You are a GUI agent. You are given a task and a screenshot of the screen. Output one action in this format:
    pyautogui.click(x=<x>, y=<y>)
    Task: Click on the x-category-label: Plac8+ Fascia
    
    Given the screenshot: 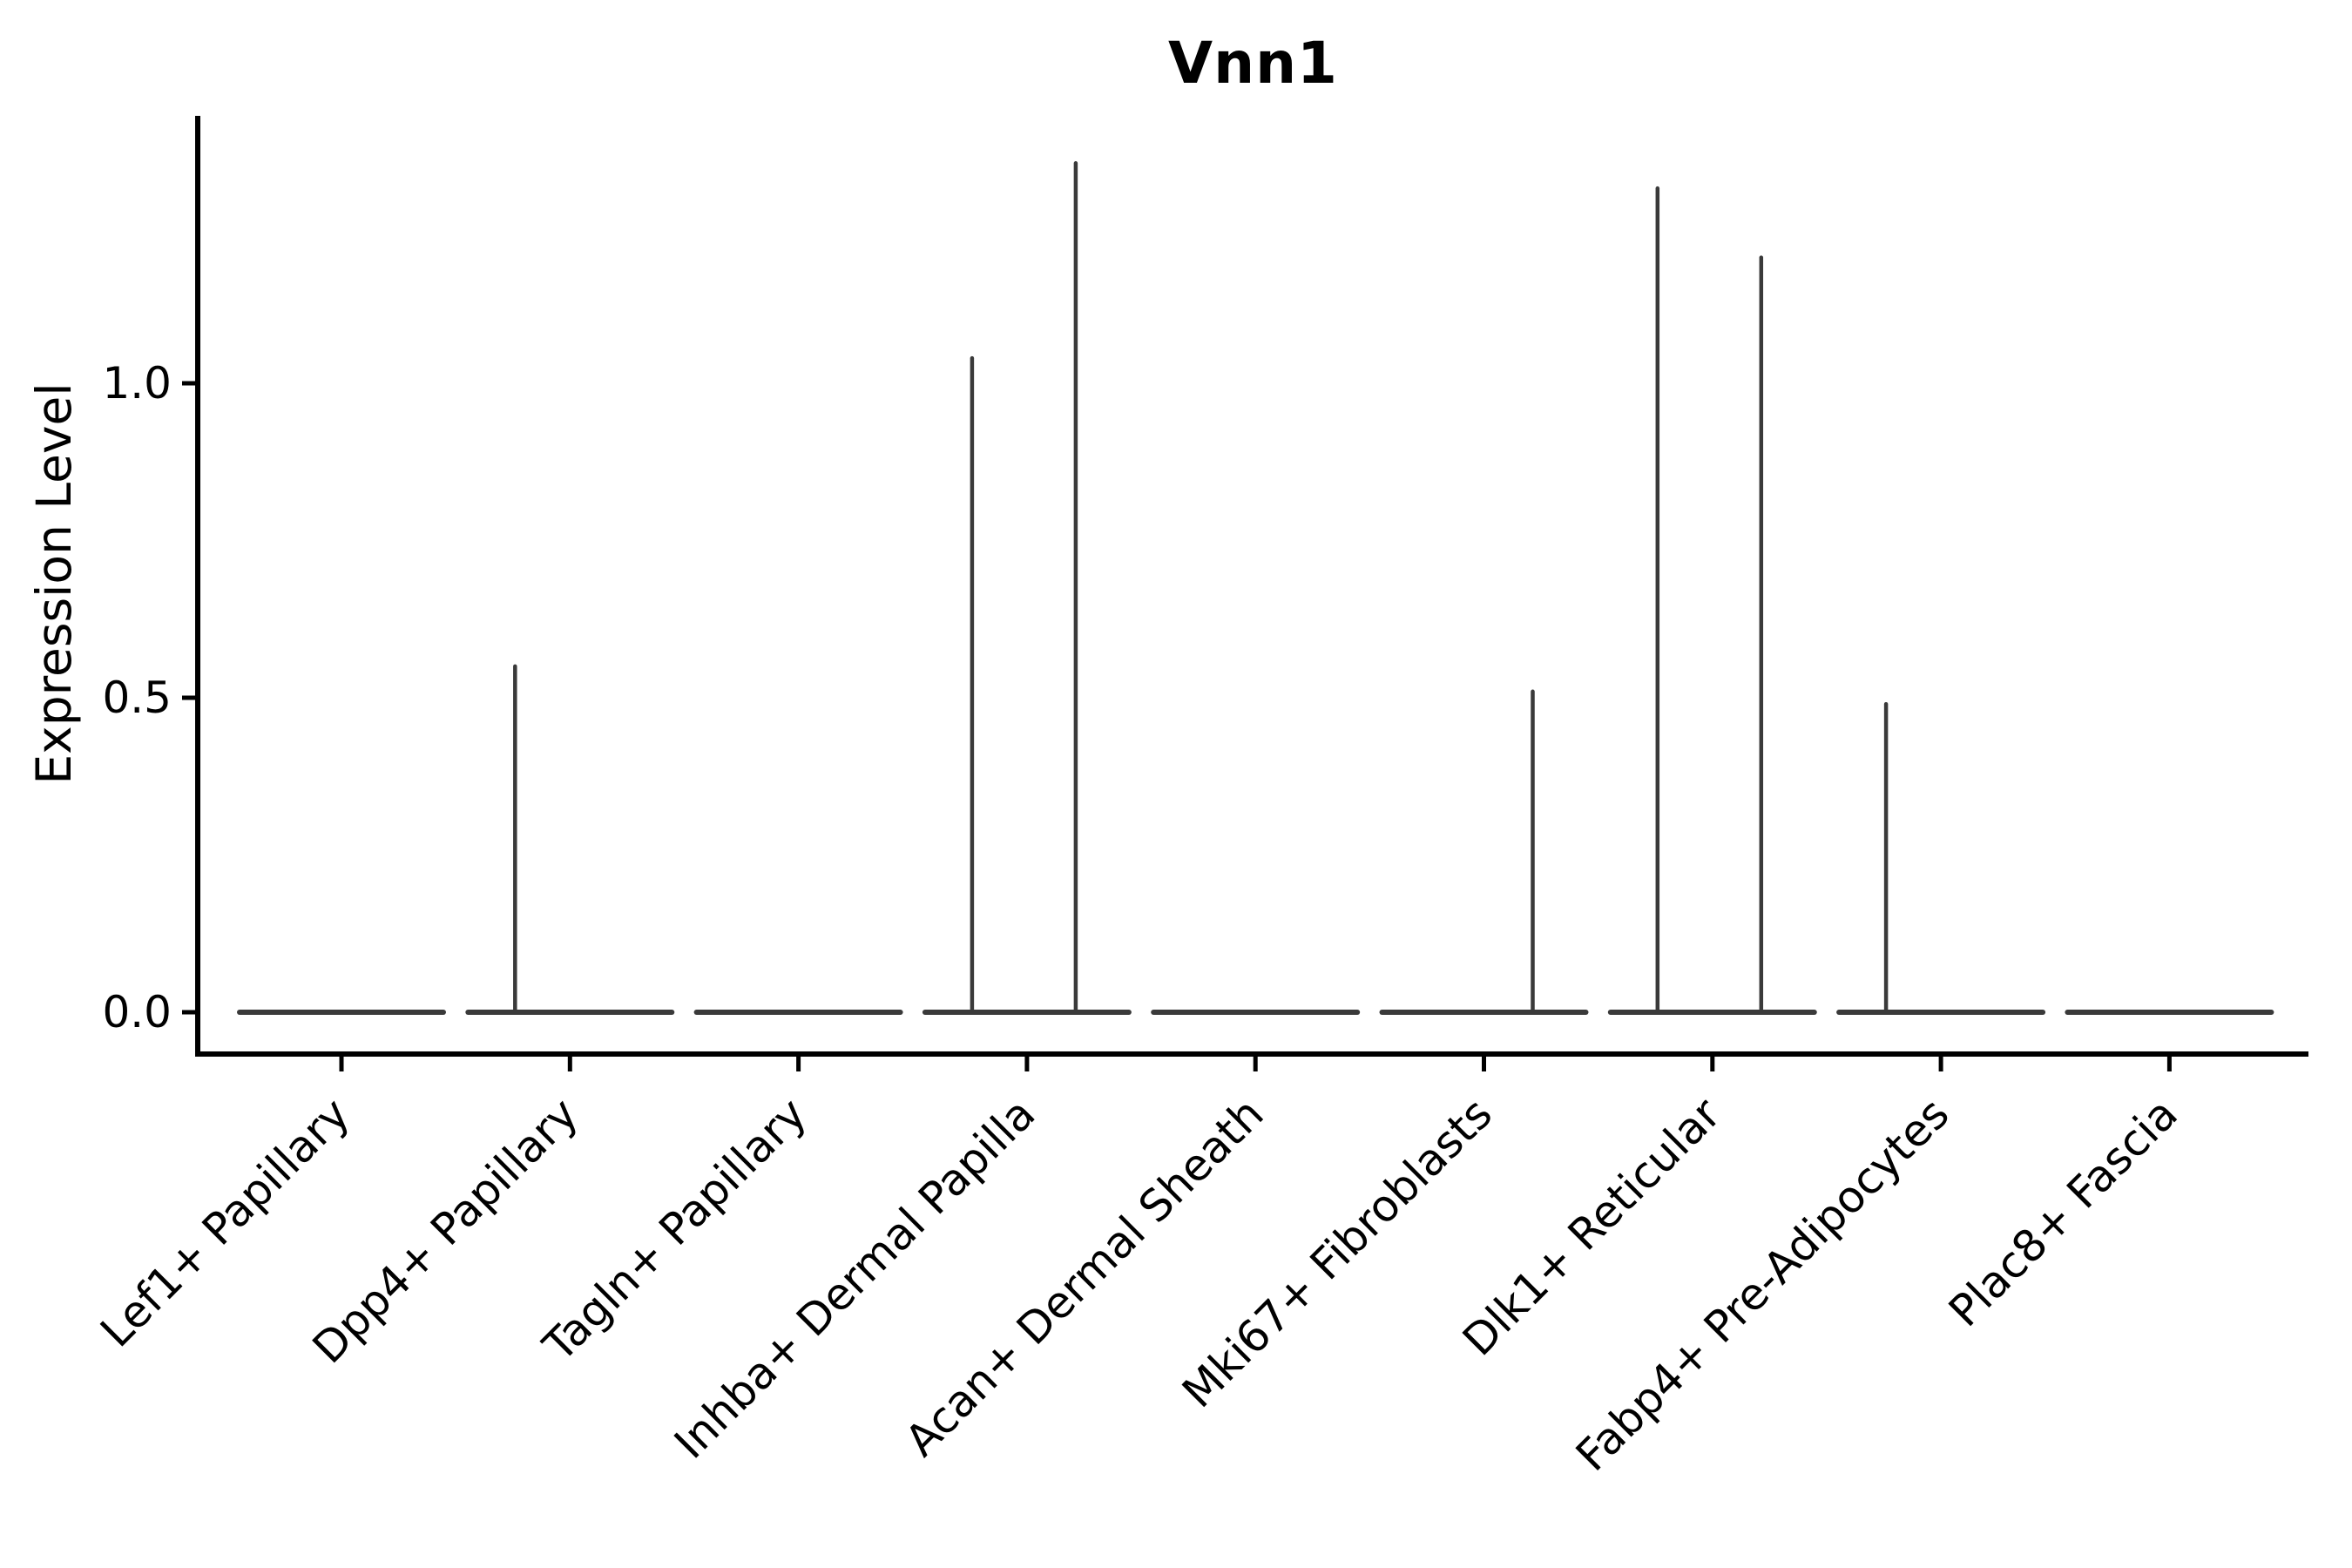 What is the action you would take?
    pyautogui.click(x=2063, y=1212)
    